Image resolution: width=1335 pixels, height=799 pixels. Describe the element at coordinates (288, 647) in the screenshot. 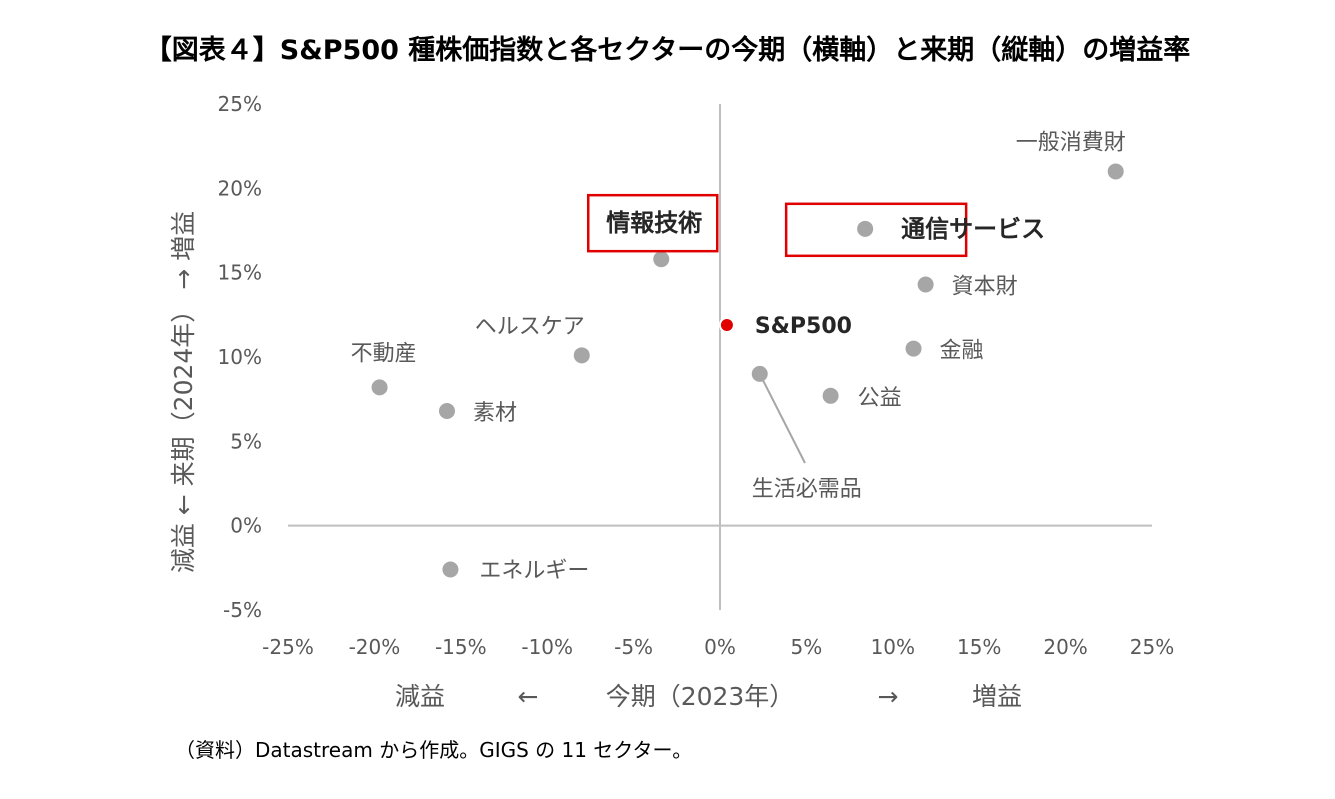

I see `x-tick-label: -25%` at that location.